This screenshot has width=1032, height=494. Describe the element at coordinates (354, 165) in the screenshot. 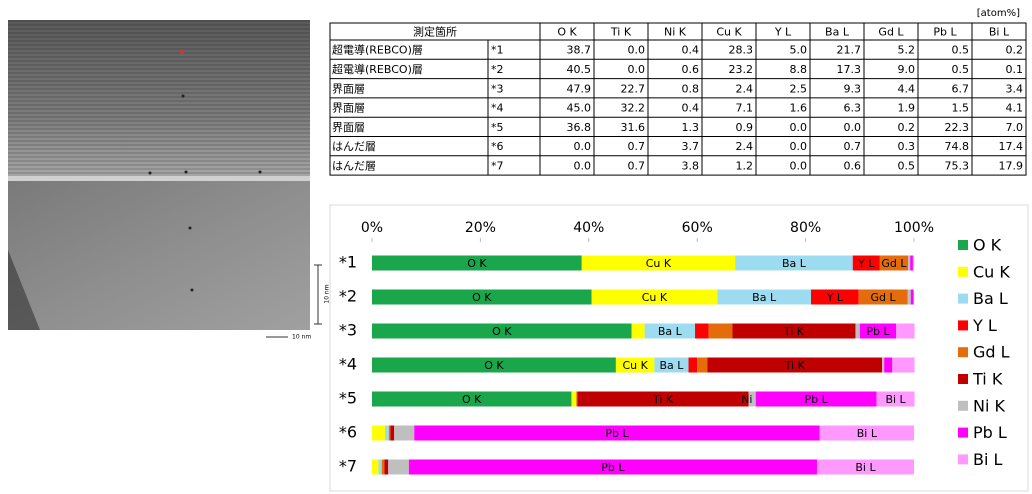

I see `row-label: はんだ層` at that location.